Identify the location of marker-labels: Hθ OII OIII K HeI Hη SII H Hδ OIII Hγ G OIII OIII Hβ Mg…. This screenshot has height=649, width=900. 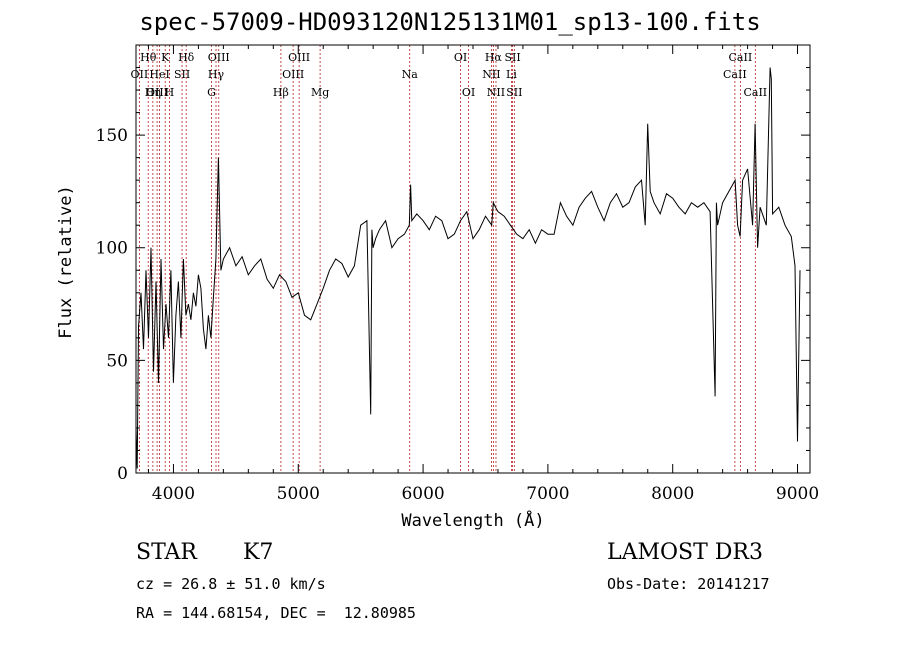
(449, 75).